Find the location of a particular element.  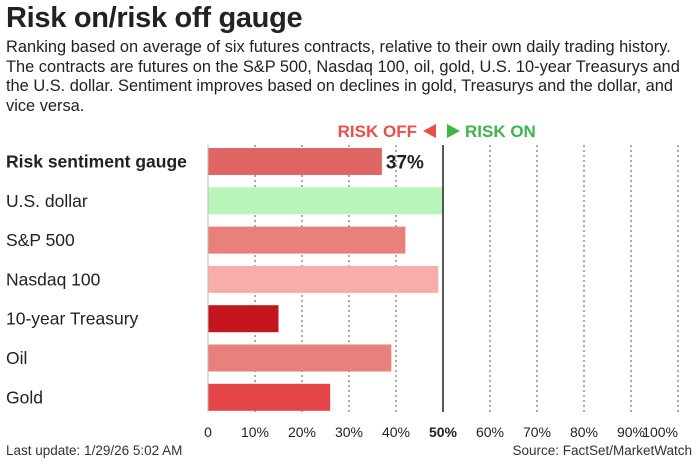

x-tick-label: 10% is located at coordinates (255, 432).